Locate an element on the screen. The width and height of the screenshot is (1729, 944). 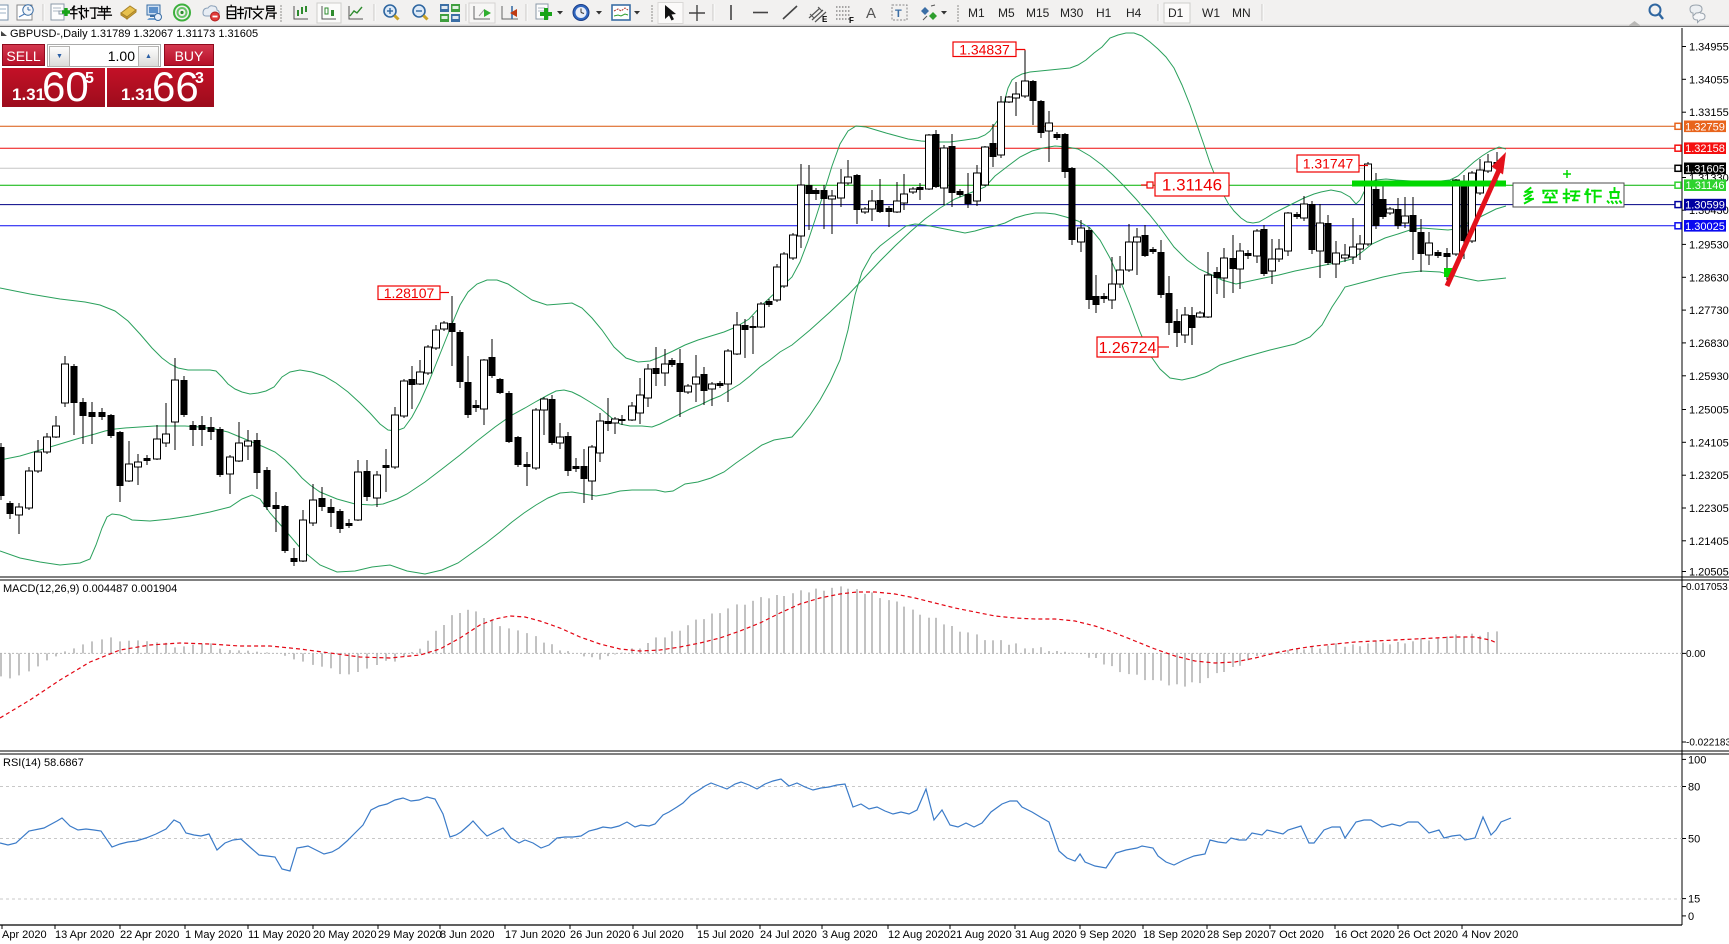
svg-text: 1.26830 is located at coordinates (1709, 344).